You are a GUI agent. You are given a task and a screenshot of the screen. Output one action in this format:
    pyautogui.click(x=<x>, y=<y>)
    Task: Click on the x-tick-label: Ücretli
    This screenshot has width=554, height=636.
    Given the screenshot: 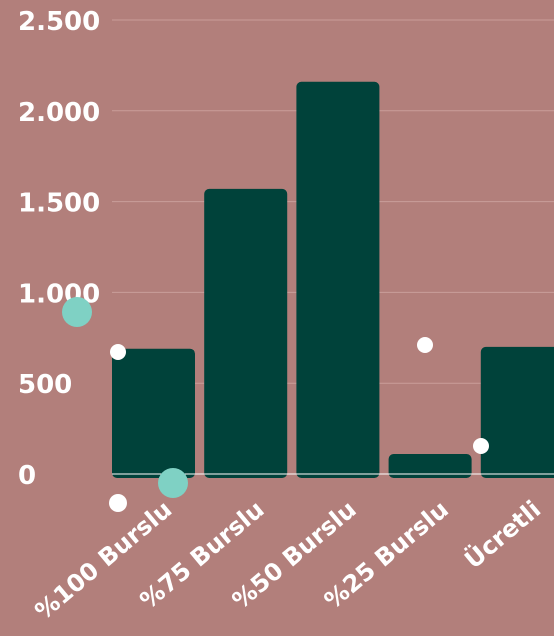 What is the action you would take?
    pyautogui.click(x=502, y=534)
    